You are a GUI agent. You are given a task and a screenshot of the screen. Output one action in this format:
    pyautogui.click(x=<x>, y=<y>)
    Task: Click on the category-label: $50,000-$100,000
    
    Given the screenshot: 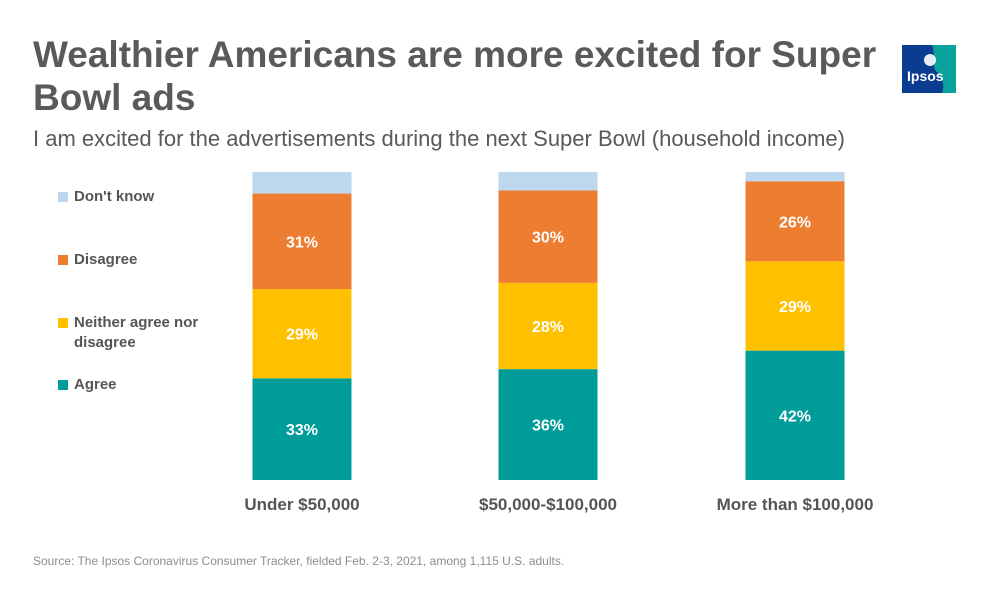 What is the action you would take?
    pyautogui.click(x=548, y=504)
    